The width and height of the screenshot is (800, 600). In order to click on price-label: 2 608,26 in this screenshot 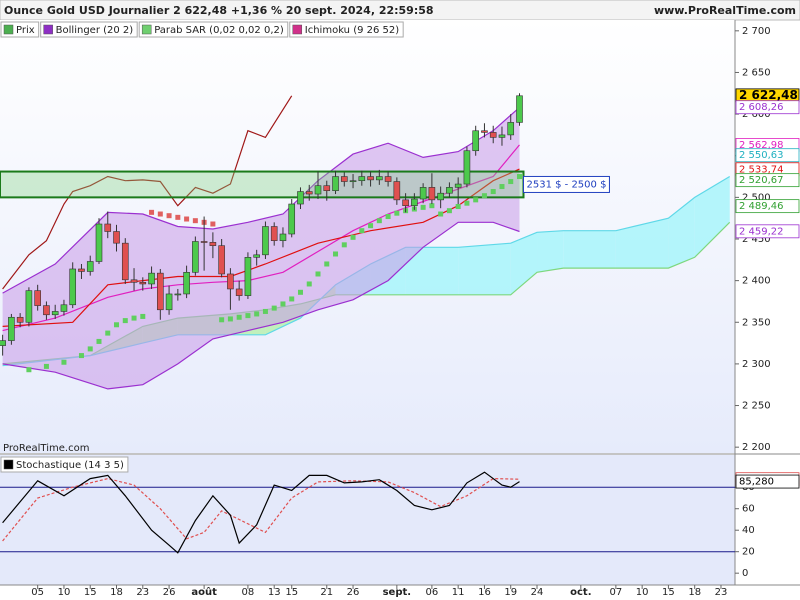, I will do `click(761, 107)`.